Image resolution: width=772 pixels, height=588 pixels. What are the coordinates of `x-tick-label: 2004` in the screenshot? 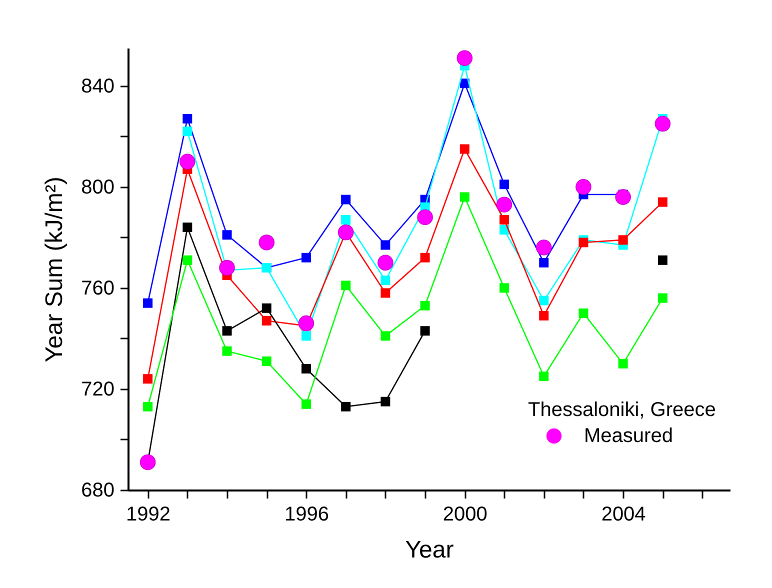 It's located at (623, 515).